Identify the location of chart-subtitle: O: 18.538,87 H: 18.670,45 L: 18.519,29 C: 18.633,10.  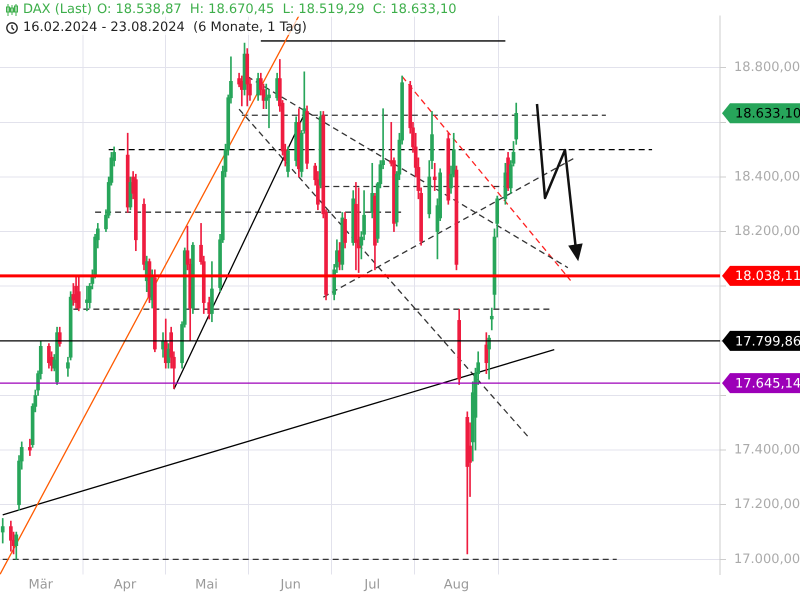
(276, 9).